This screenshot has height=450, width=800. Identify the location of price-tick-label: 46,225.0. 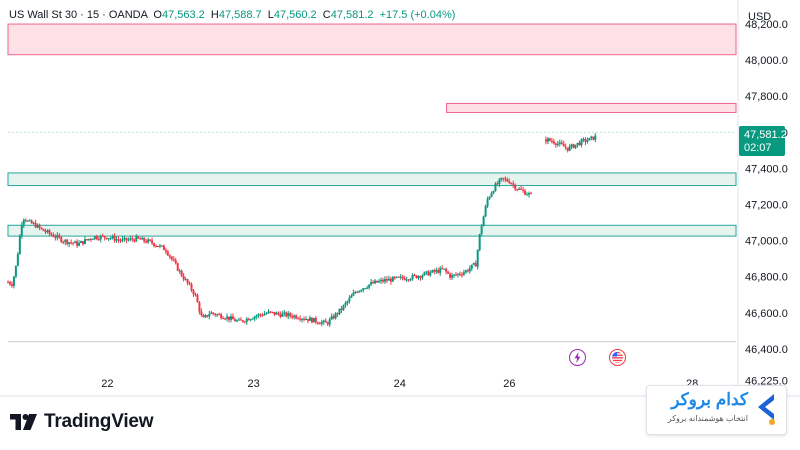
(766, 381).